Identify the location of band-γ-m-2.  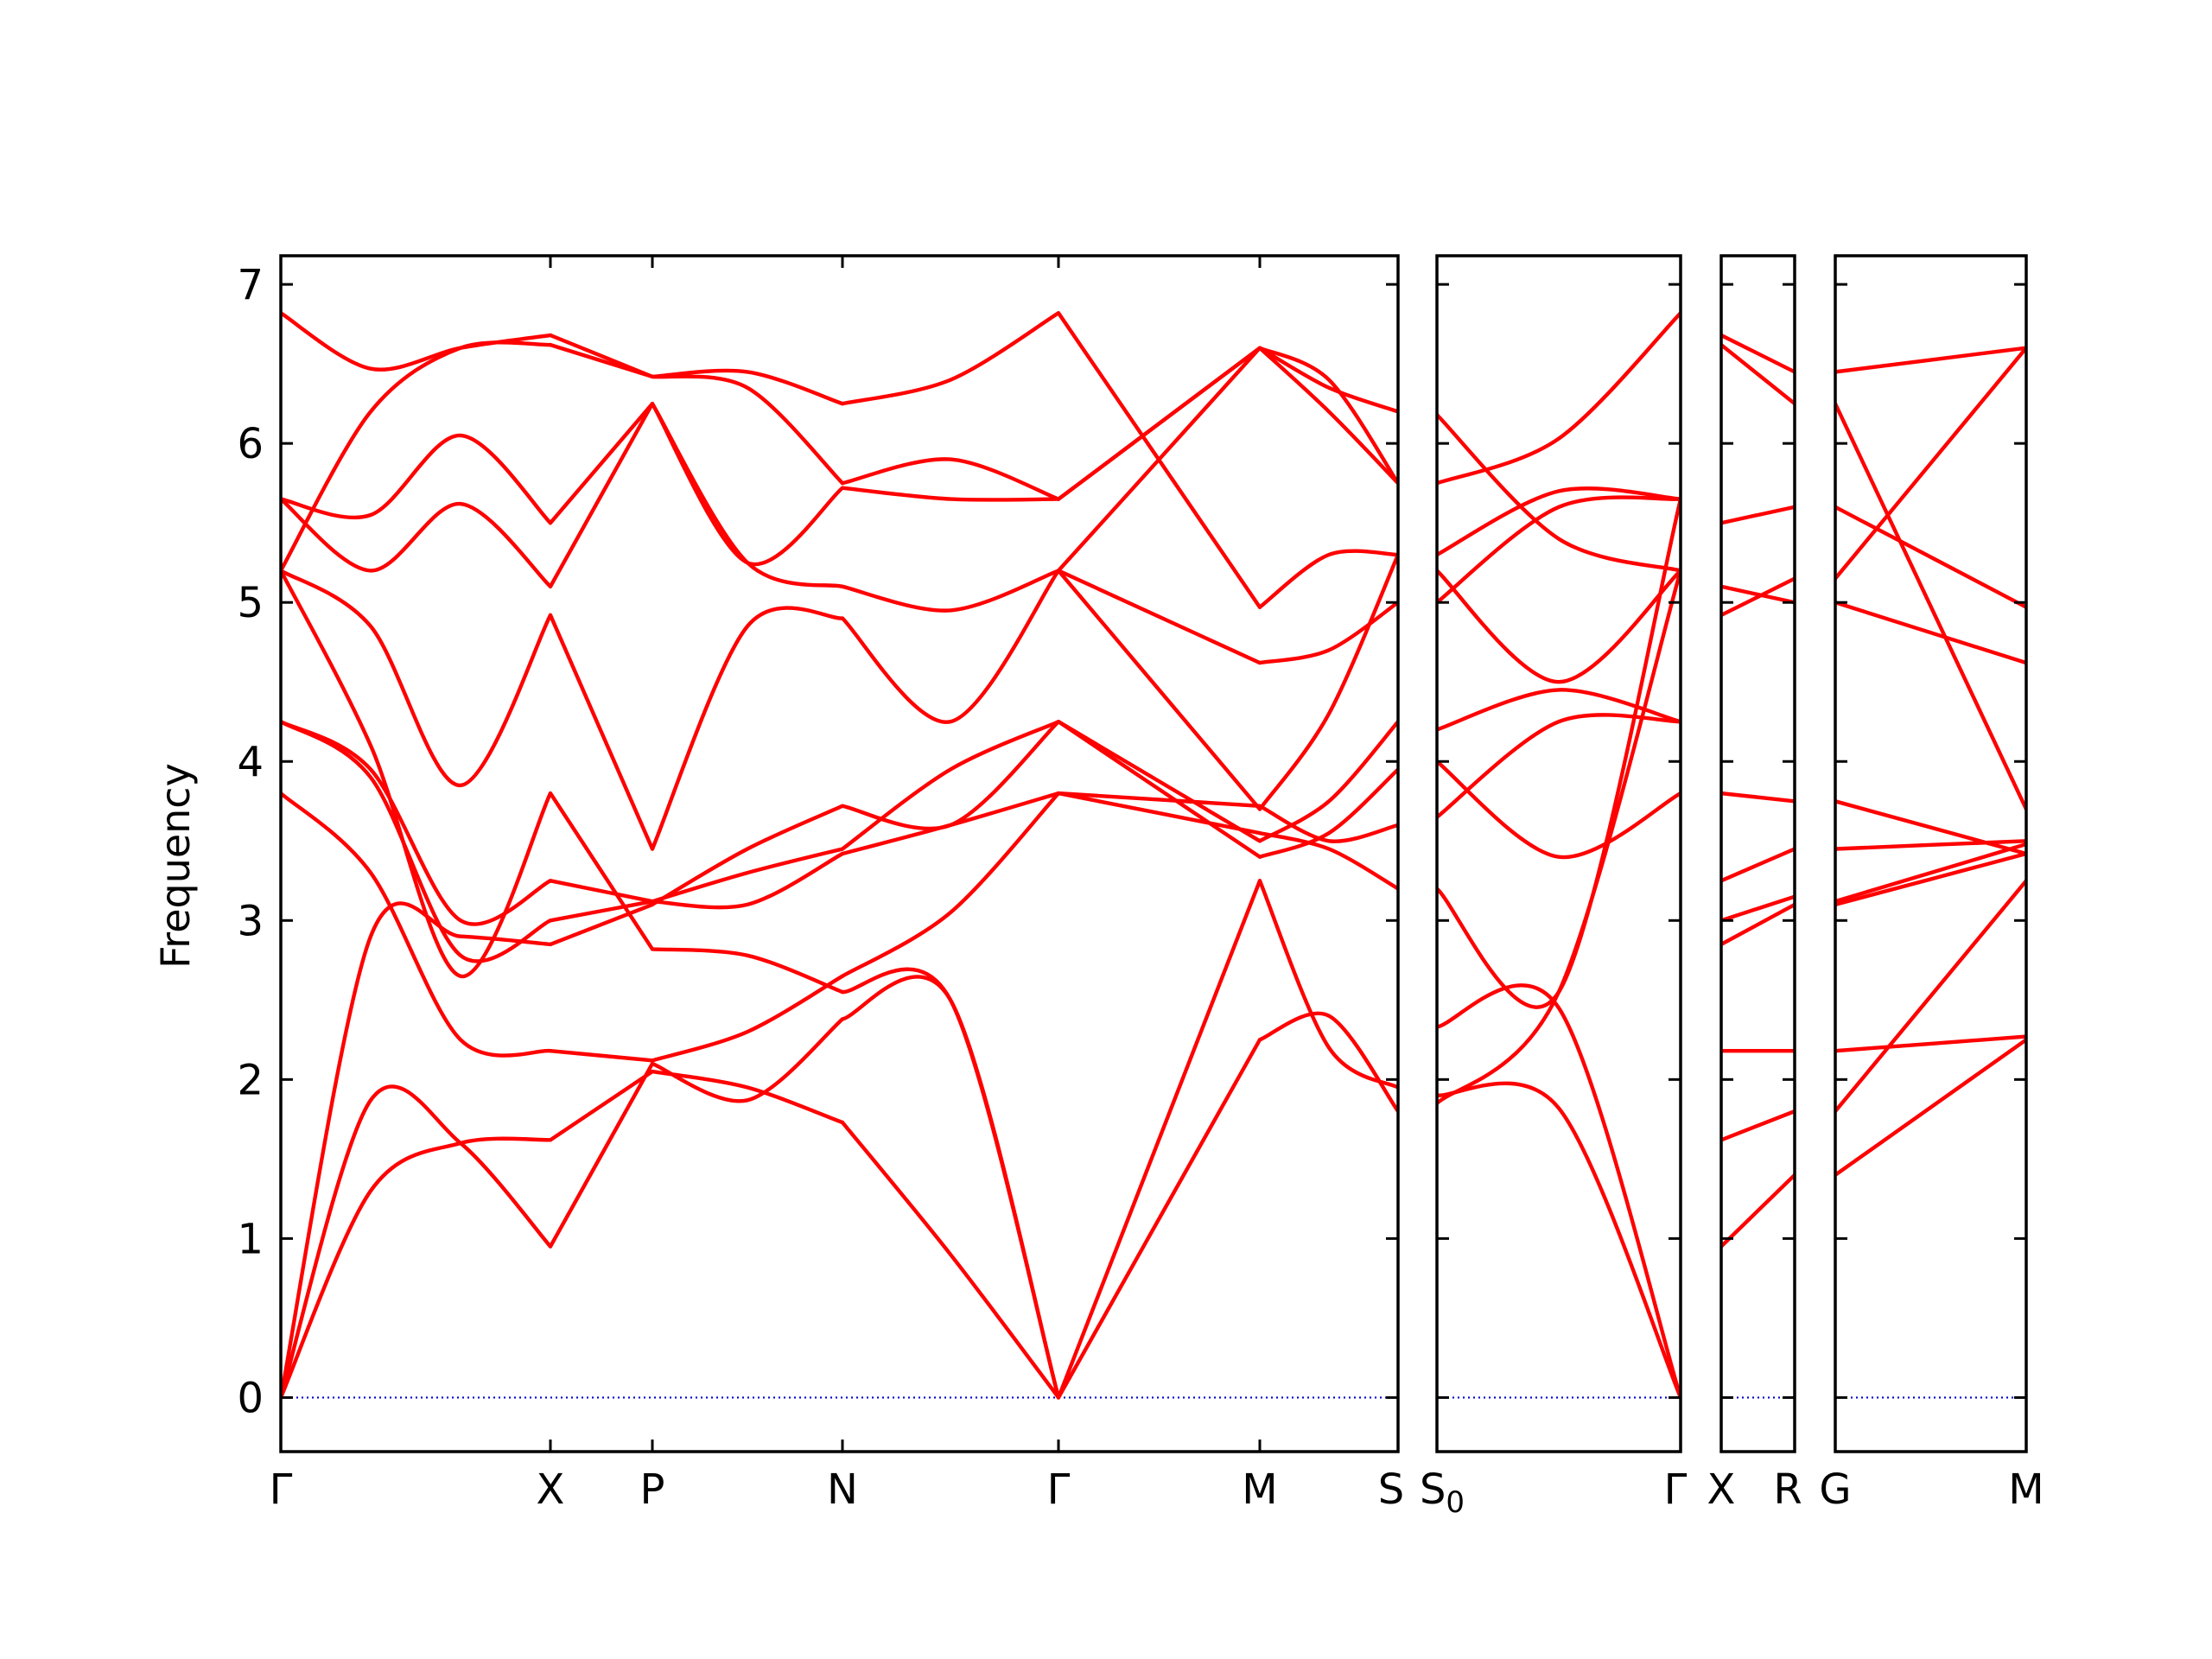
(1159, 1139).